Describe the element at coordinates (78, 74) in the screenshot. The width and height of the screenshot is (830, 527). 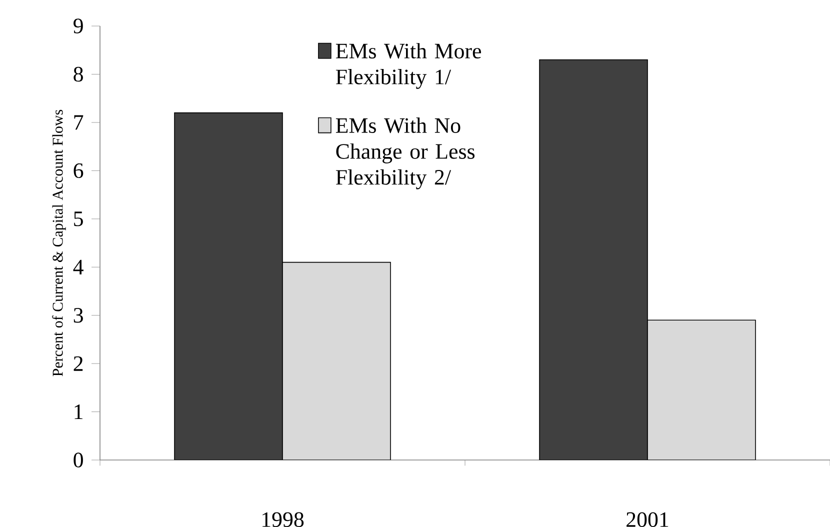
I see `y-tick-label: 8` at that location.